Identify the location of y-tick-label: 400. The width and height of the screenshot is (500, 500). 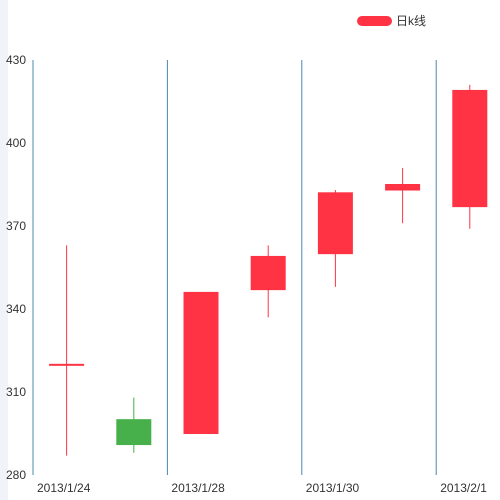
(16, 143).